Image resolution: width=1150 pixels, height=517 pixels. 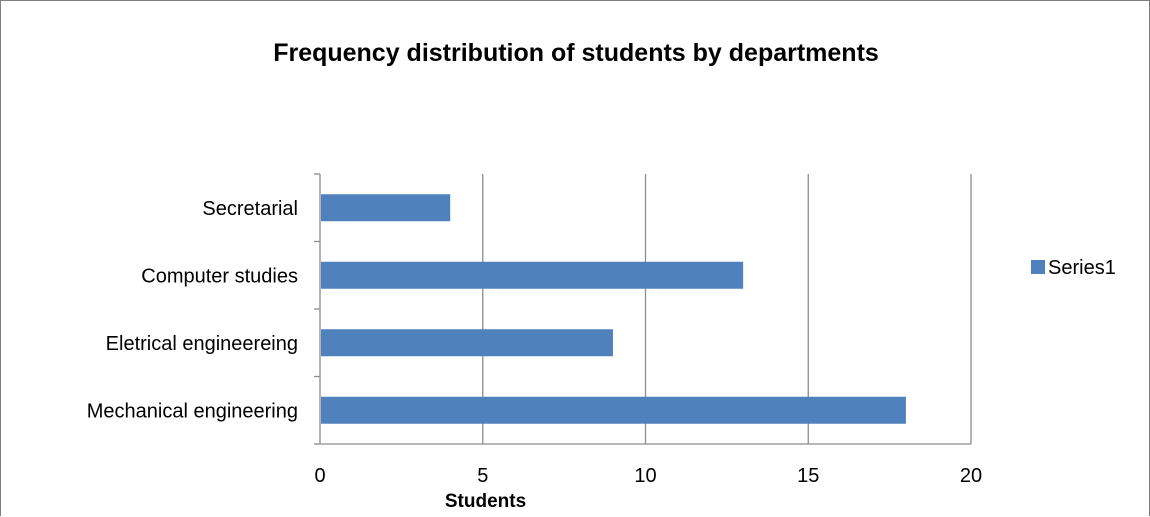 I want to click on legend: Series1, so click(x=1073, y=268).